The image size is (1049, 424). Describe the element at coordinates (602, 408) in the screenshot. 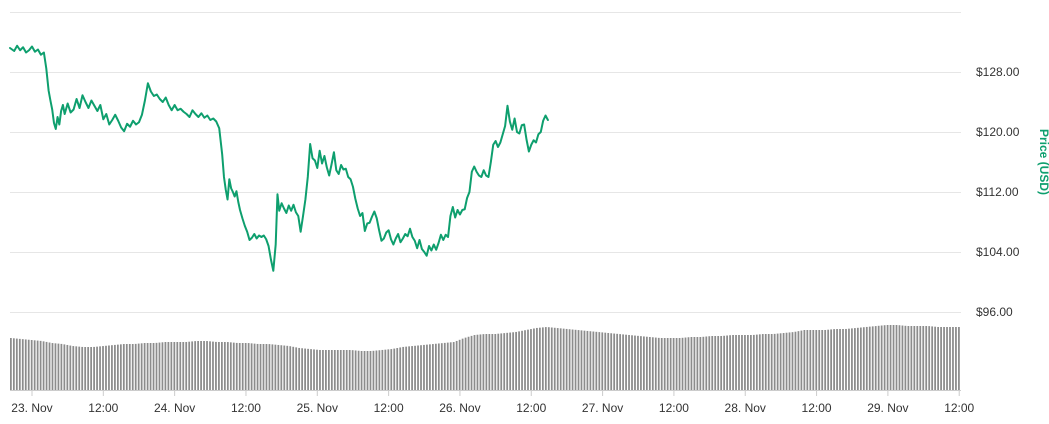

I see `x-tick-label: 27. Nov` at that location.